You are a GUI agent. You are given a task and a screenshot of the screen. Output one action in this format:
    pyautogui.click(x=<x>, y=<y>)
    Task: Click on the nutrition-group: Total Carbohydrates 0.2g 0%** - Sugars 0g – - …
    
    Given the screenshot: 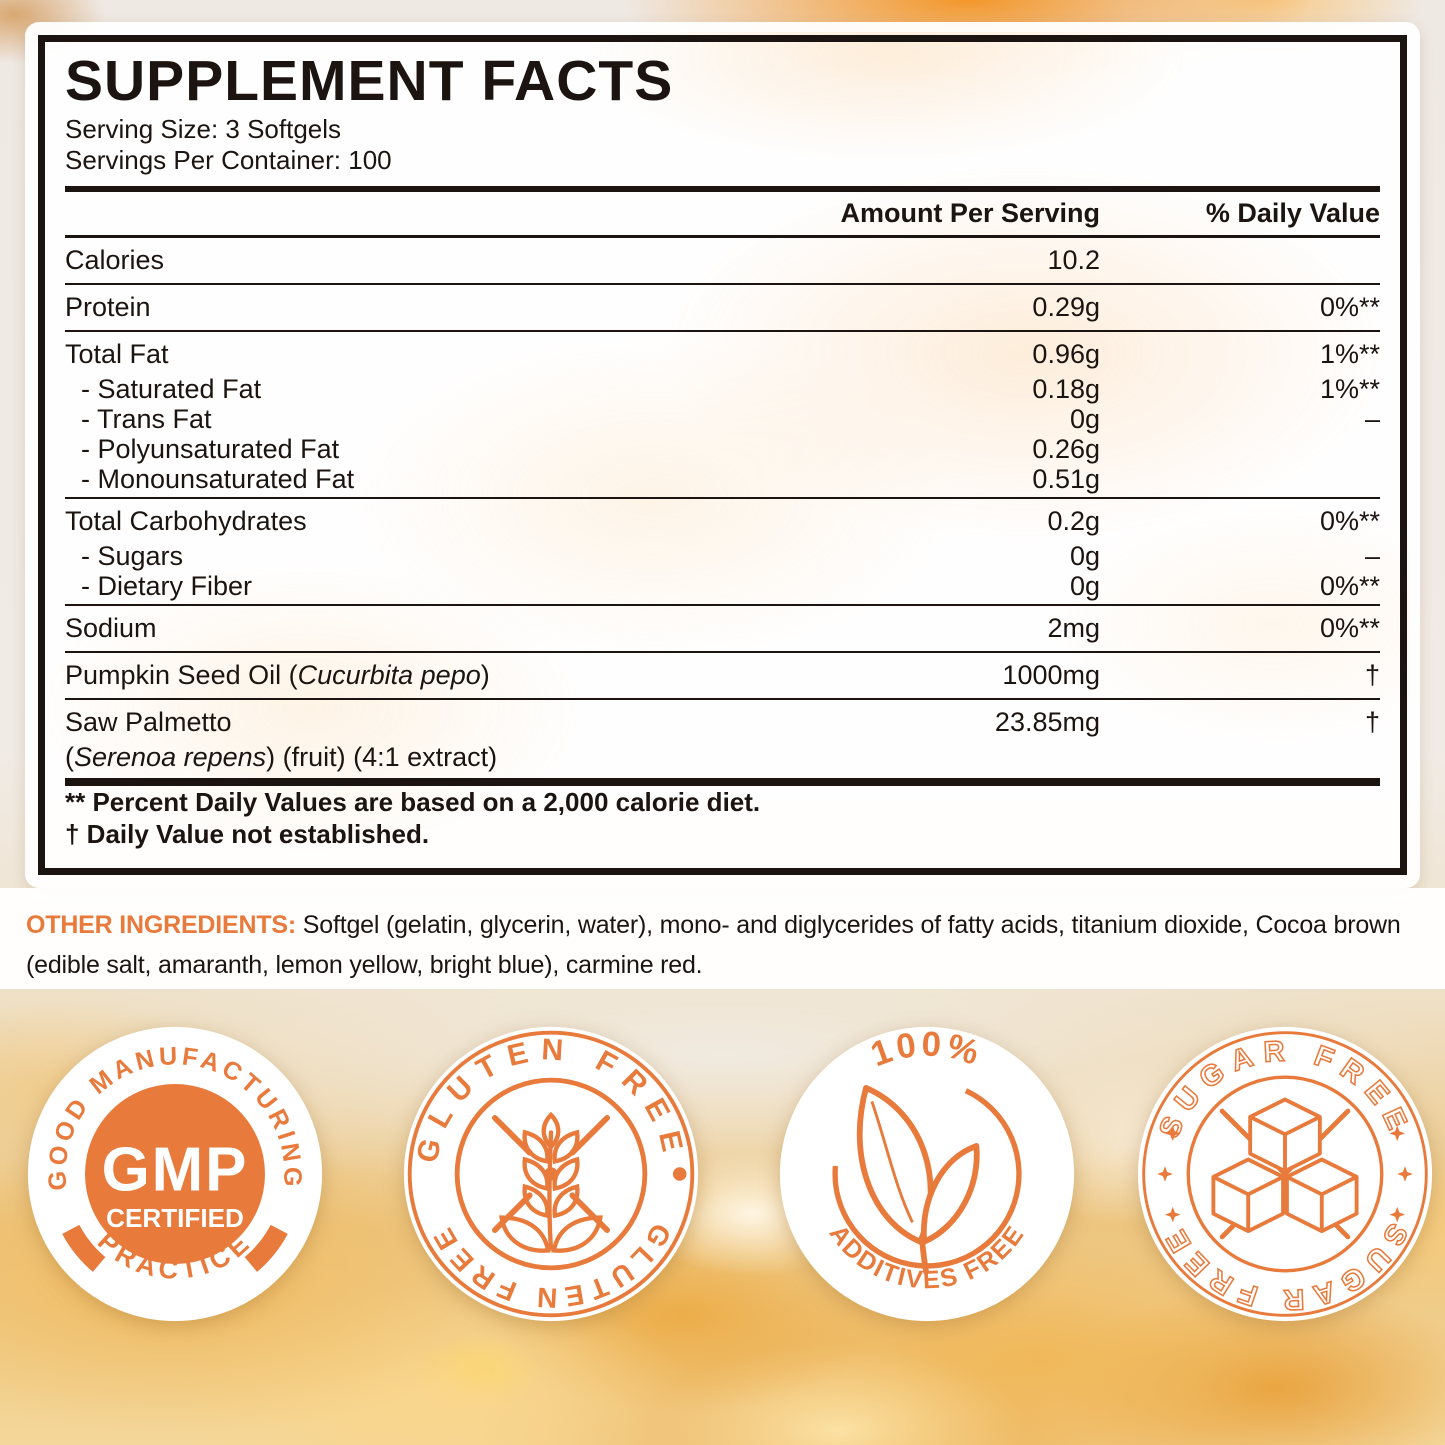 What is the action you would take?
    pyautogui.click(x=722, y=552)
    